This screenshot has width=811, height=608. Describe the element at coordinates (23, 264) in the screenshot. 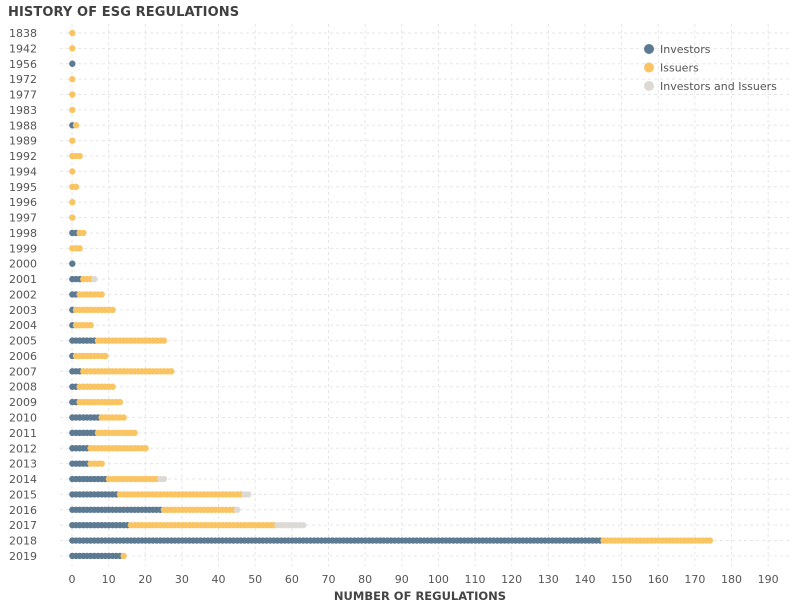

I see `y-tick-label: 2000` at that location.